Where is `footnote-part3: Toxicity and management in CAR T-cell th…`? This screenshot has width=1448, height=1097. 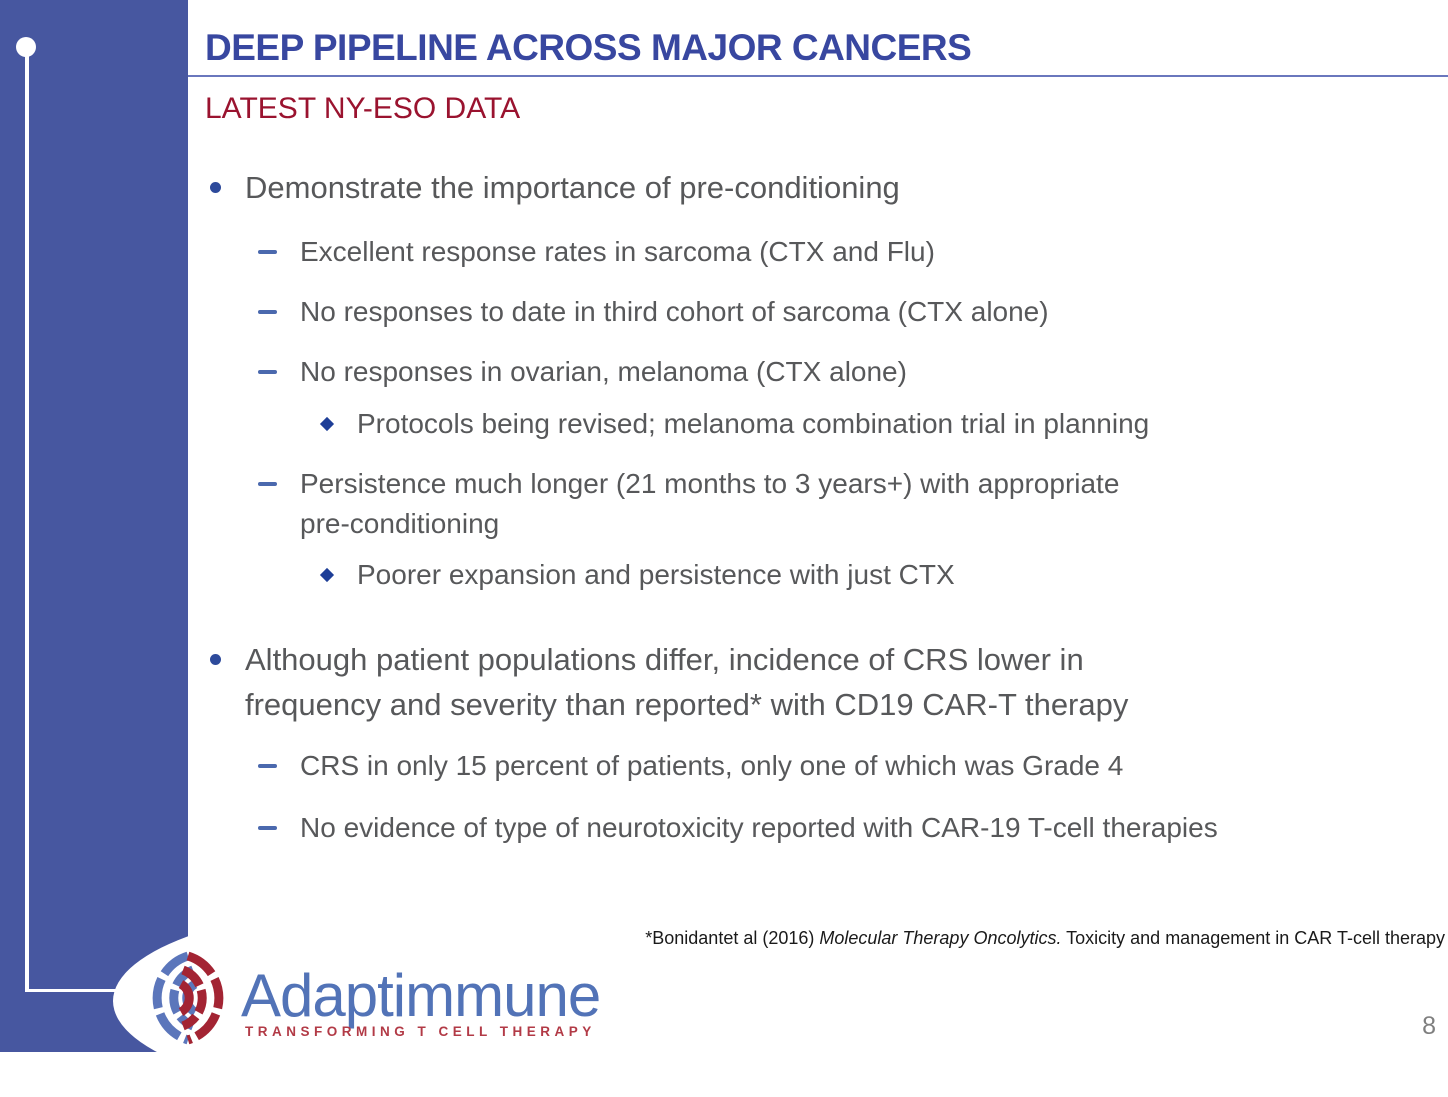
footnote-part3: Toxicity and management in CAR T-cell th… is located at coordinates (1253, 938).